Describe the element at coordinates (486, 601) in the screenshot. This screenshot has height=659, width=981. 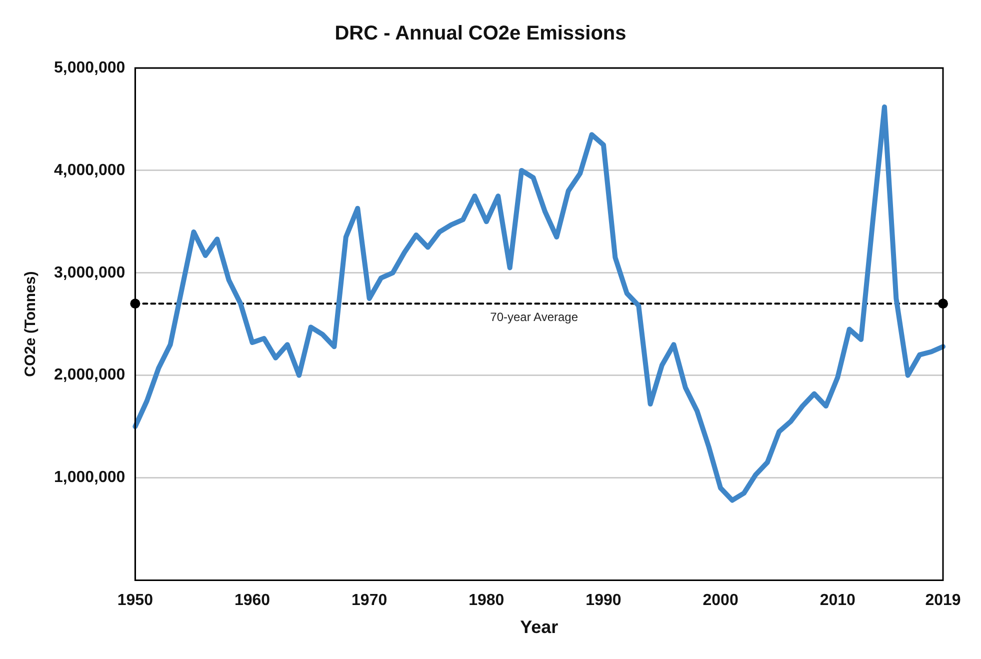
I see `x-tick-label: 1980` at that location.